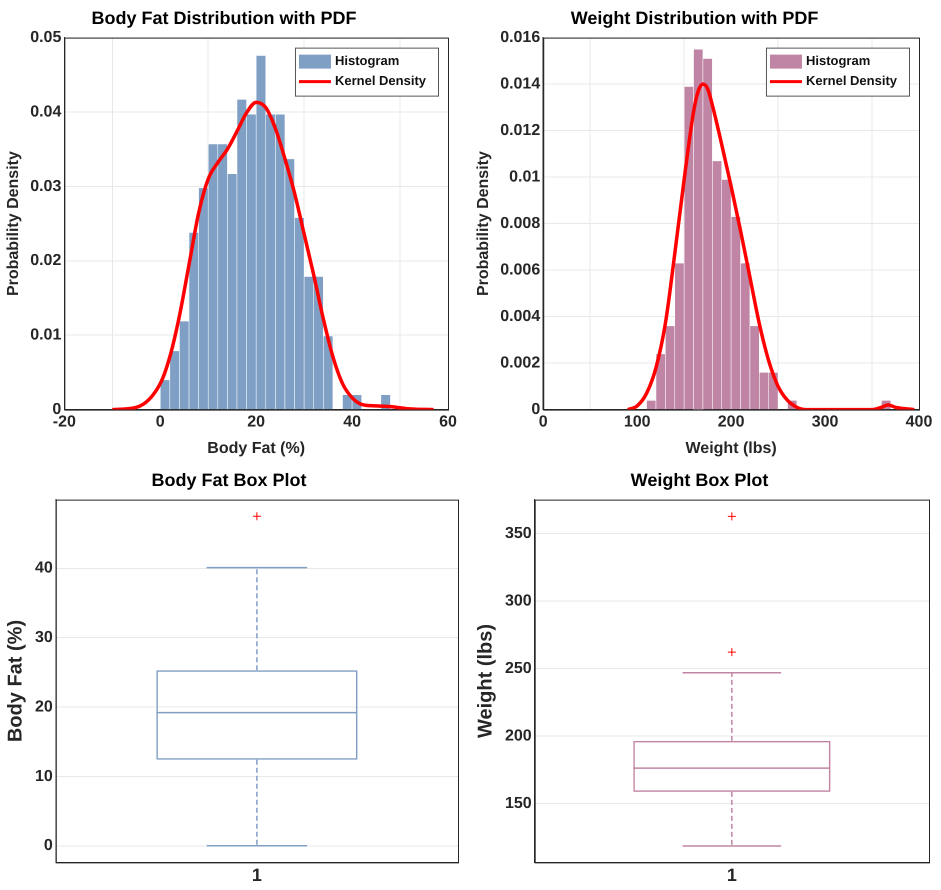  I want to click on line-series, so click(273, 255).